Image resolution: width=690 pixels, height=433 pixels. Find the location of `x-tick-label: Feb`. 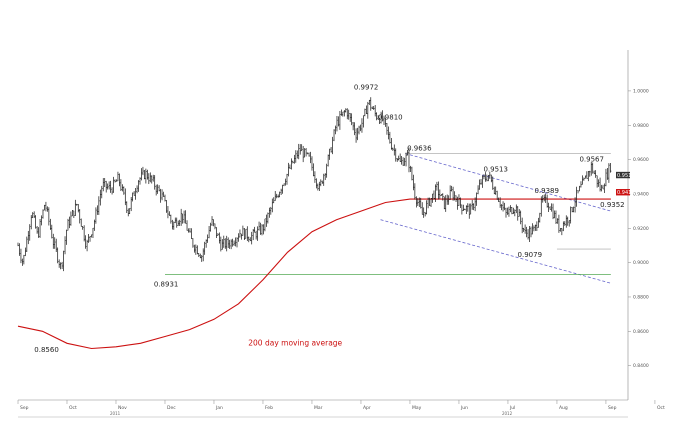

x-tick-label: Feb is located at coordinates (269, 408).